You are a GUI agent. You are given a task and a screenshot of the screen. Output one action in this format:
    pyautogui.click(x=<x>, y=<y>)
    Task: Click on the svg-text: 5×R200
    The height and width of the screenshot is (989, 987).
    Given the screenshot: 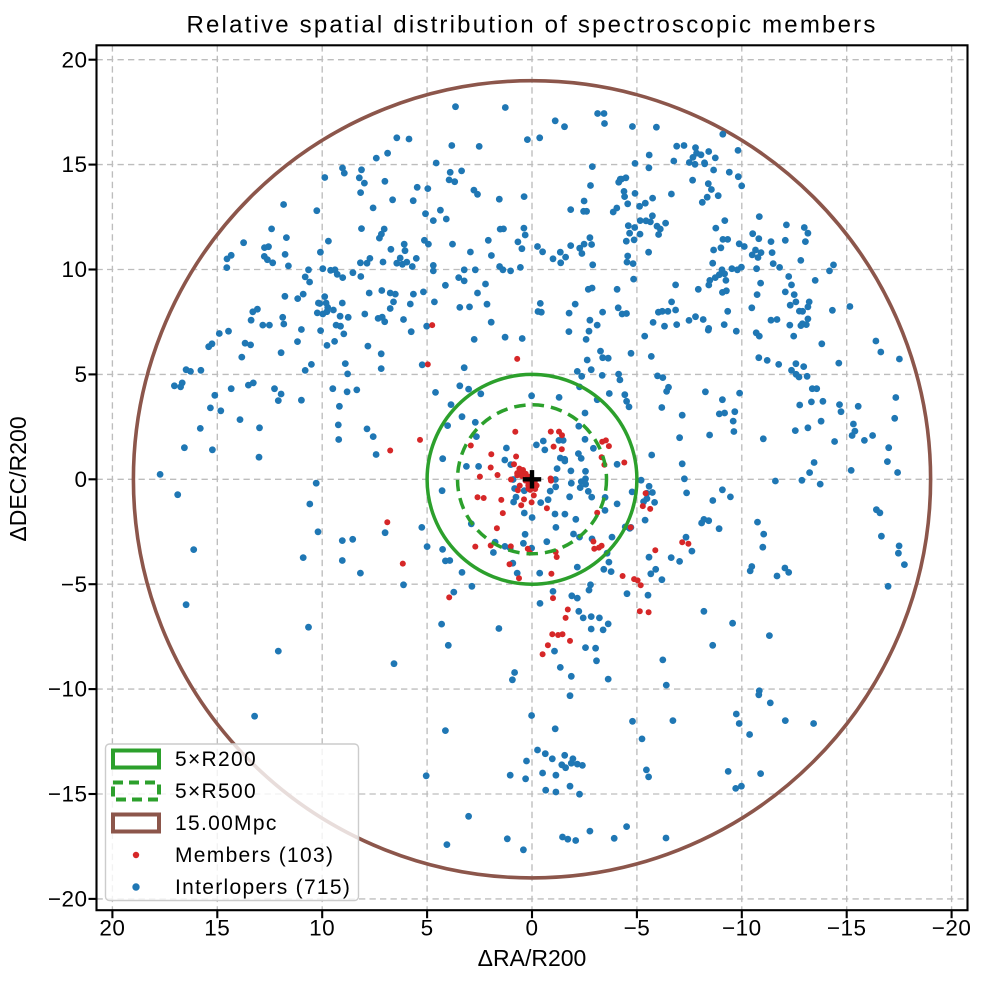 What is the action you would take?
    pyautogui.click(x=216, y=759)
    